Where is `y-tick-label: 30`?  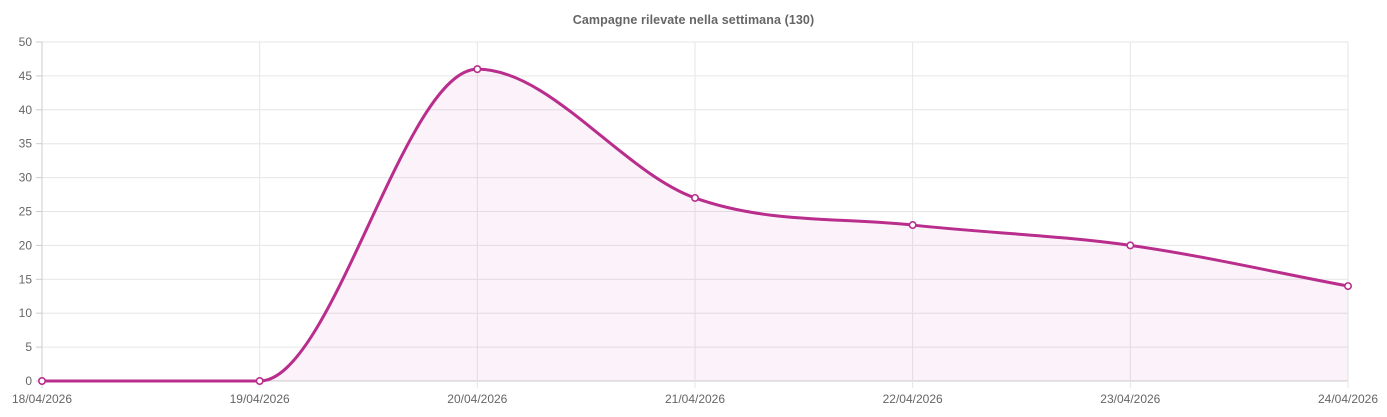 y-tick-label: 30 is located at coordinates (26, 178).